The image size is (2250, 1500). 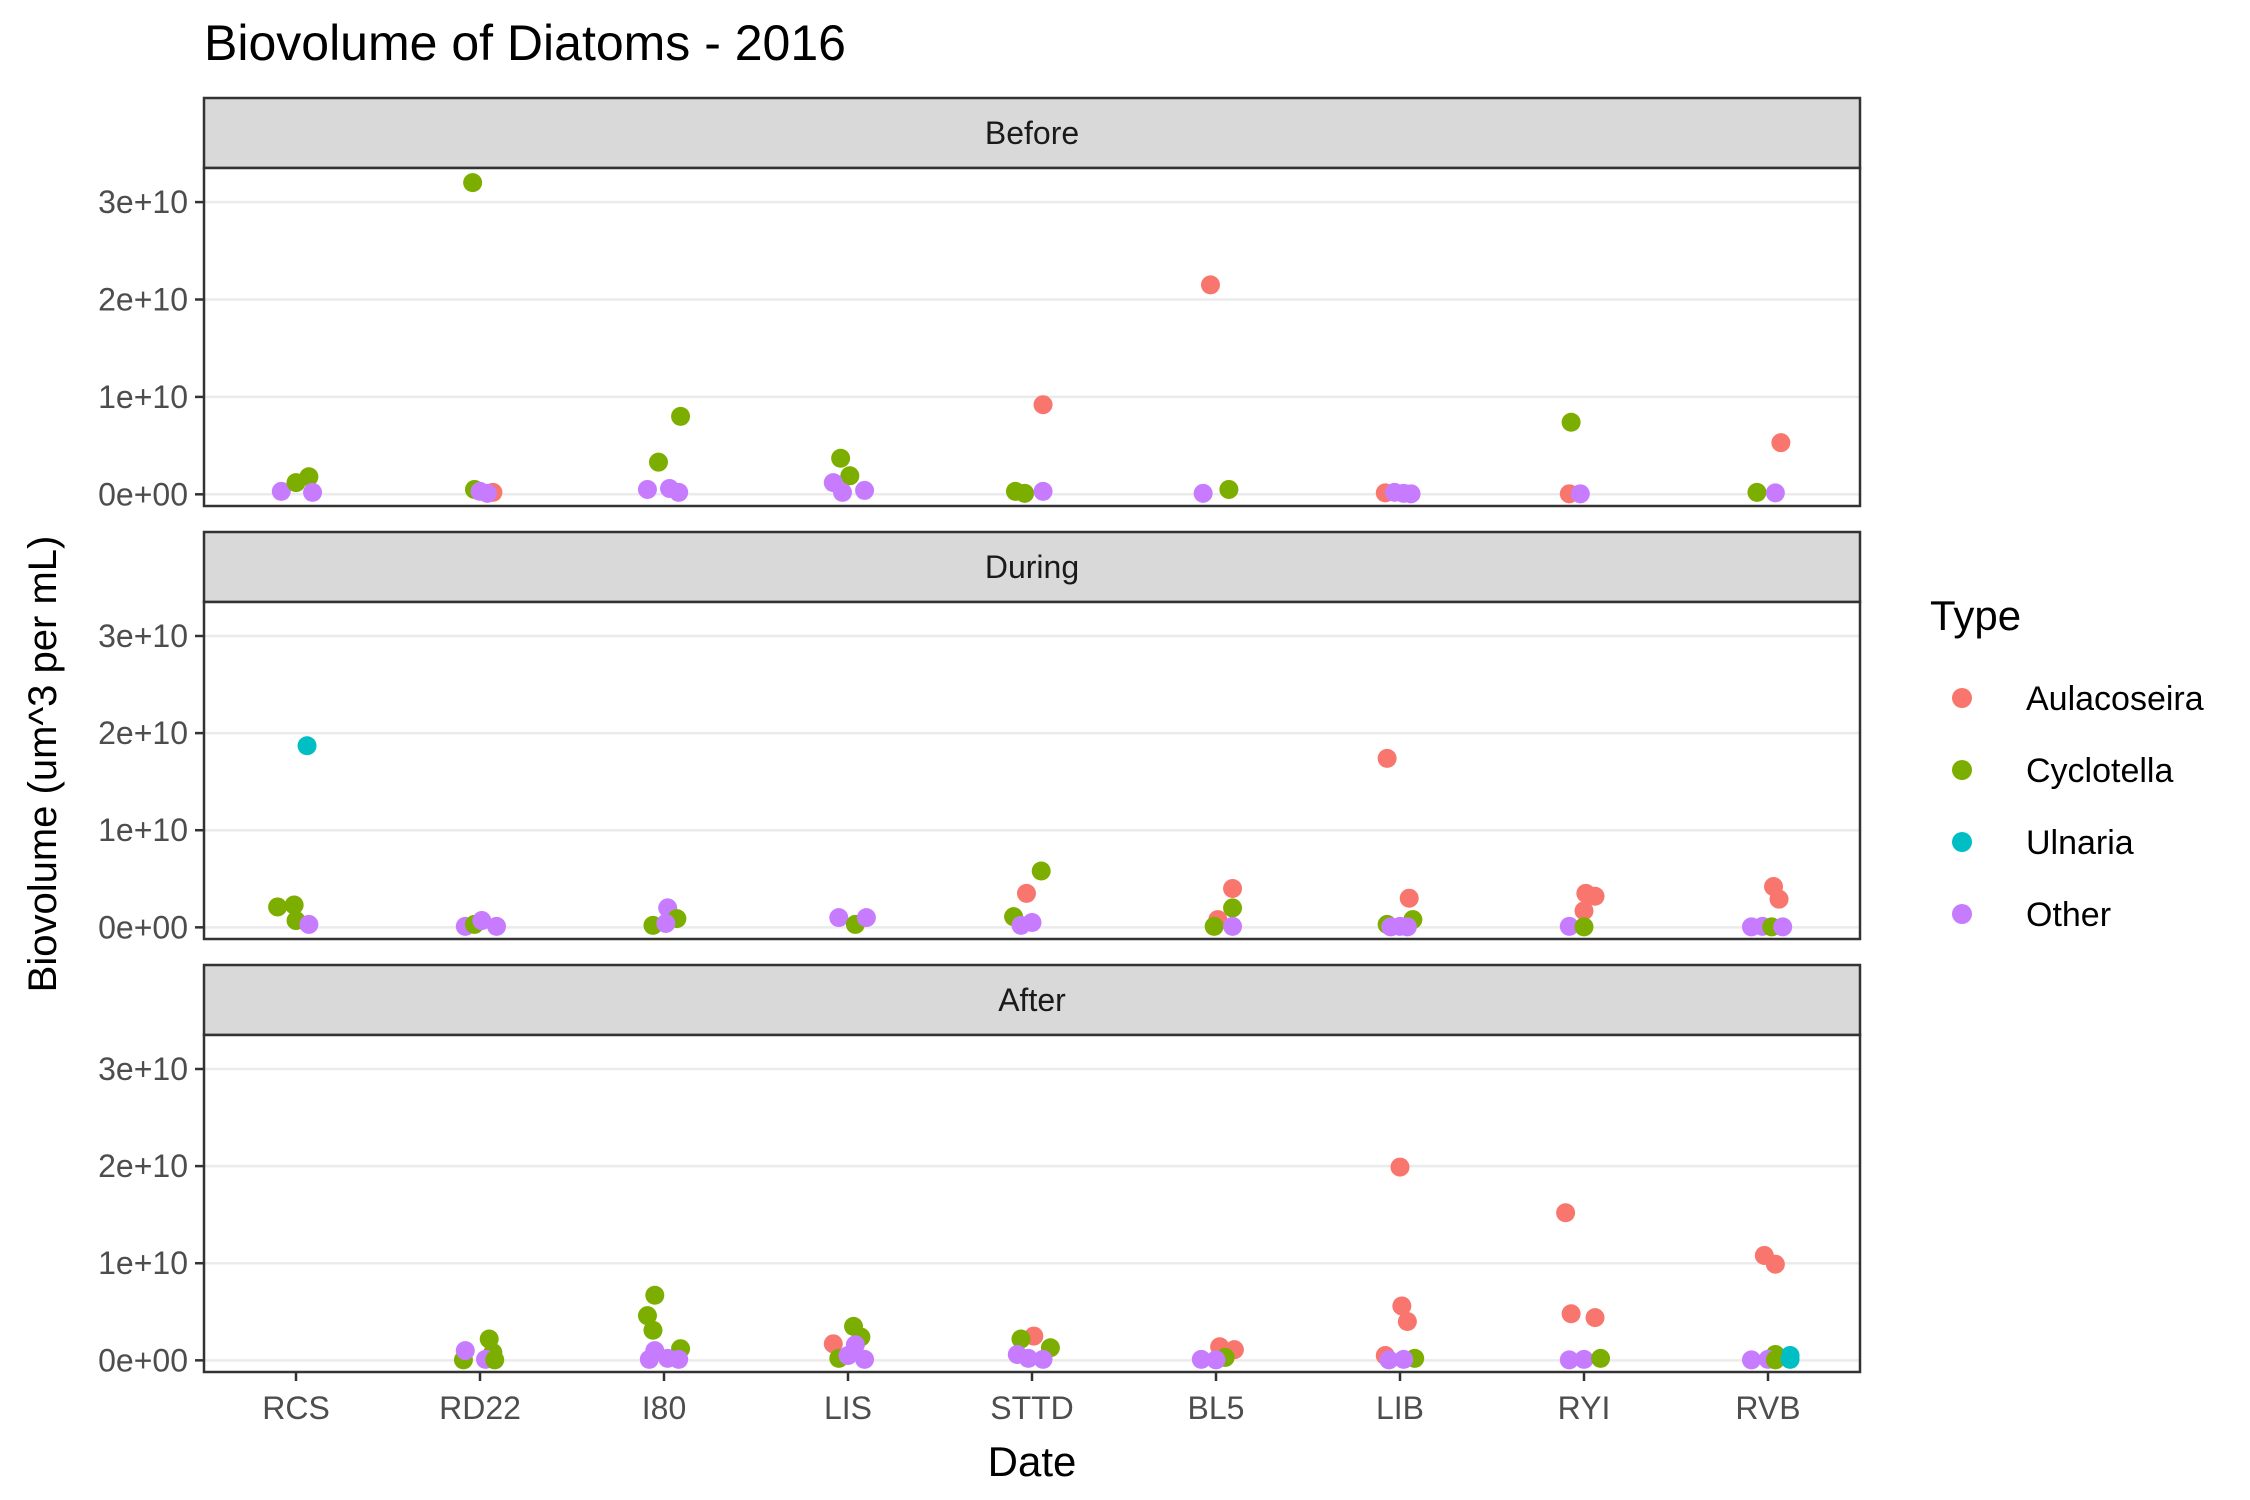 I want to click on x-axis-title: Date, so click(x=1032, y=1461).